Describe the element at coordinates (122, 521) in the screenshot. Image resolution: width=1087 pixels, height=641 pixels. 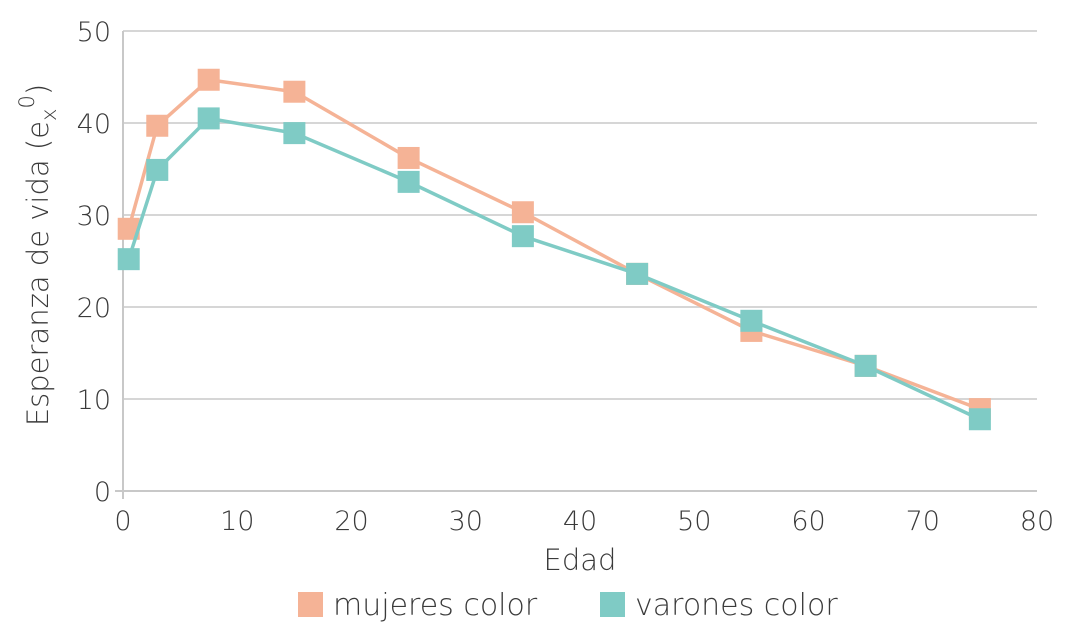
I see `x-tick-label: 0` at that location.